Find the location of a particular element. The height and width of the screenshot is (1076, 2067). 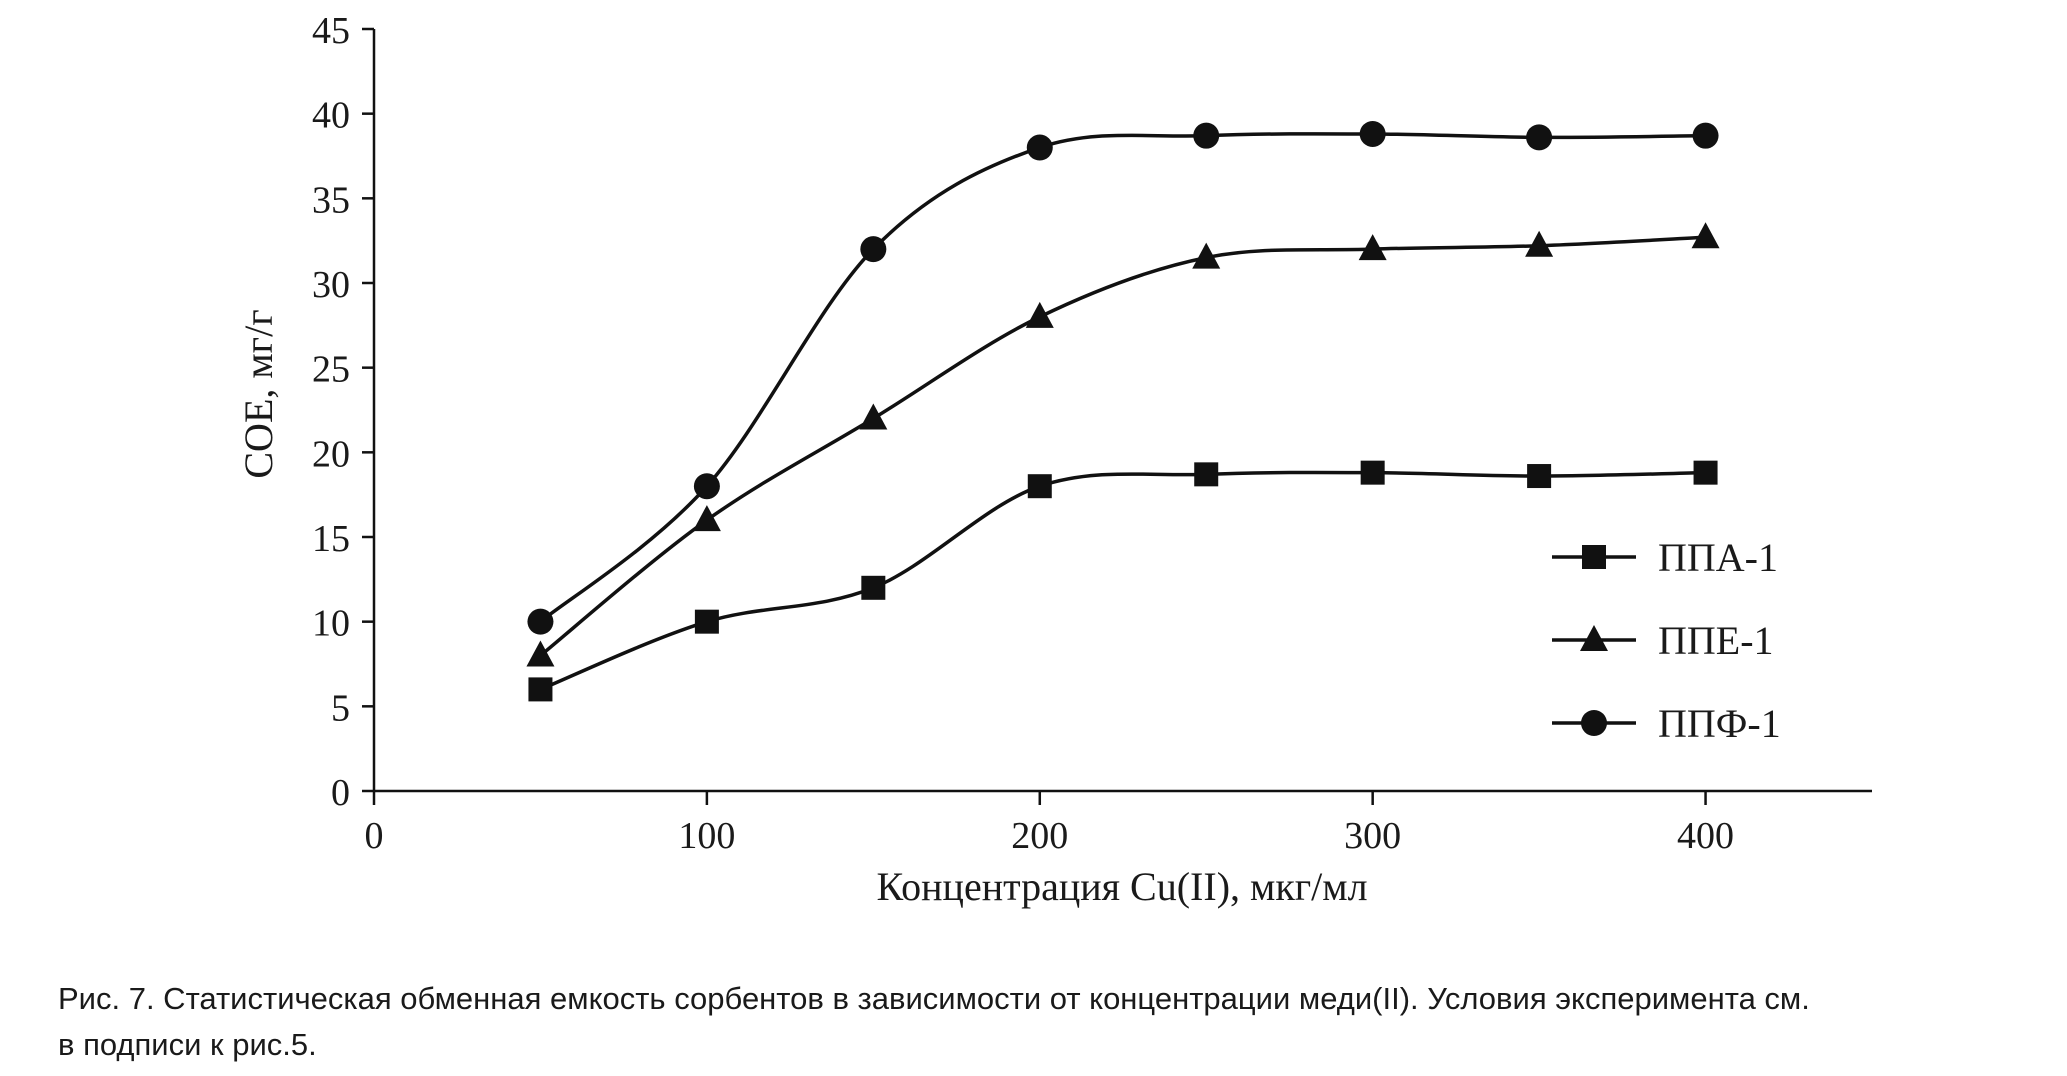

legend-entry: ППА-1 is located at coordinates (1665, 557).